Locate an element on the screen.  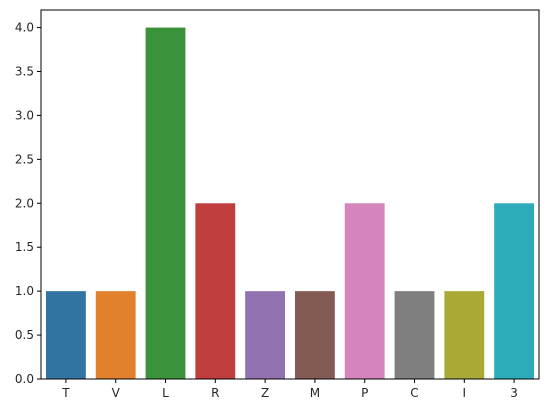
x-tick-label-M: M is located at coordinates (315, 393).